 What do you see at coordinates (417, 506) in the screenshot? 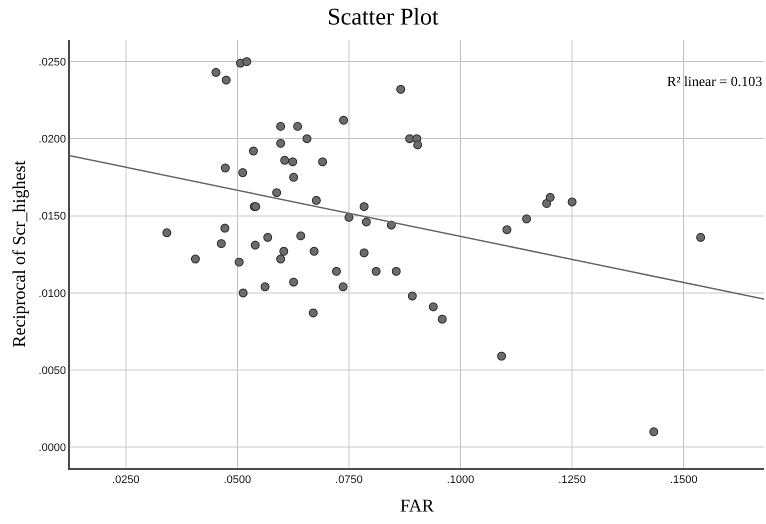
I see `x-axis-title: FAR` at bounding box center [417, 506].